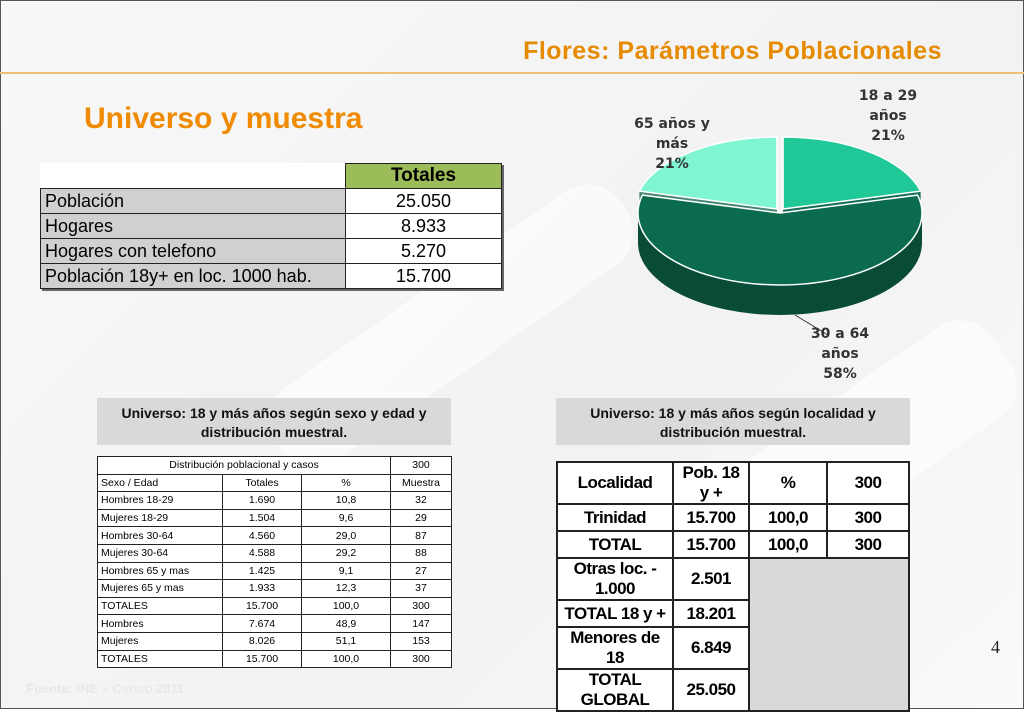 This screenshot has height=712, width=1024. I want to click on table-row: Hombres 18-29 1.690 10,8 32, so click(274, 500).